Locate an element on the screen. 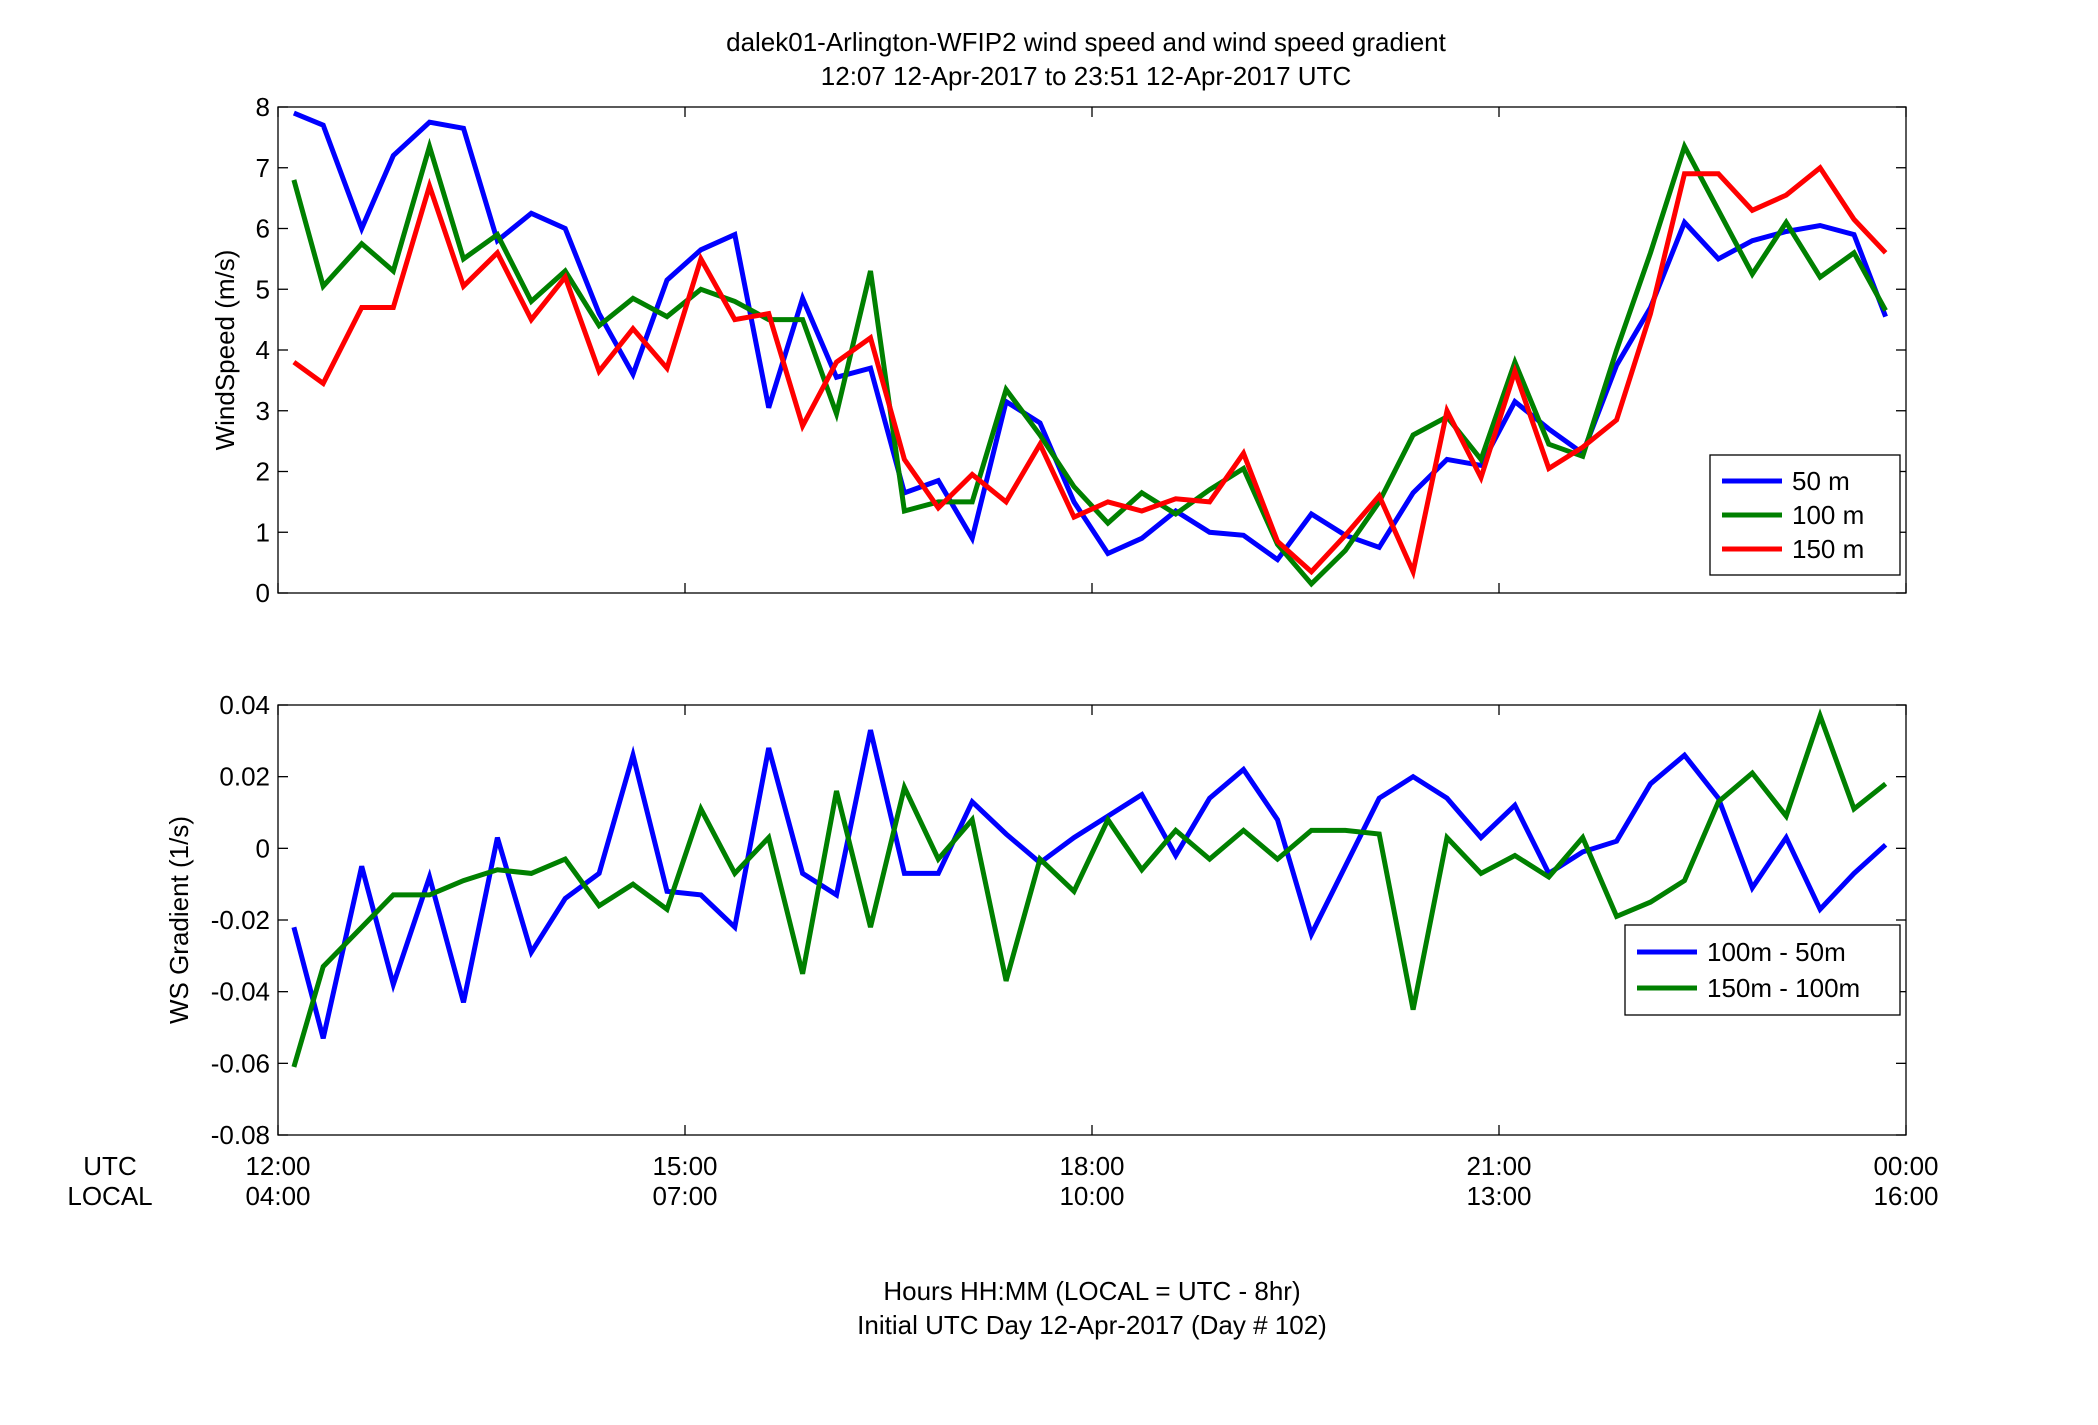  gradient-ytick-label: -0.06 is located at coordinates (240, 1063).